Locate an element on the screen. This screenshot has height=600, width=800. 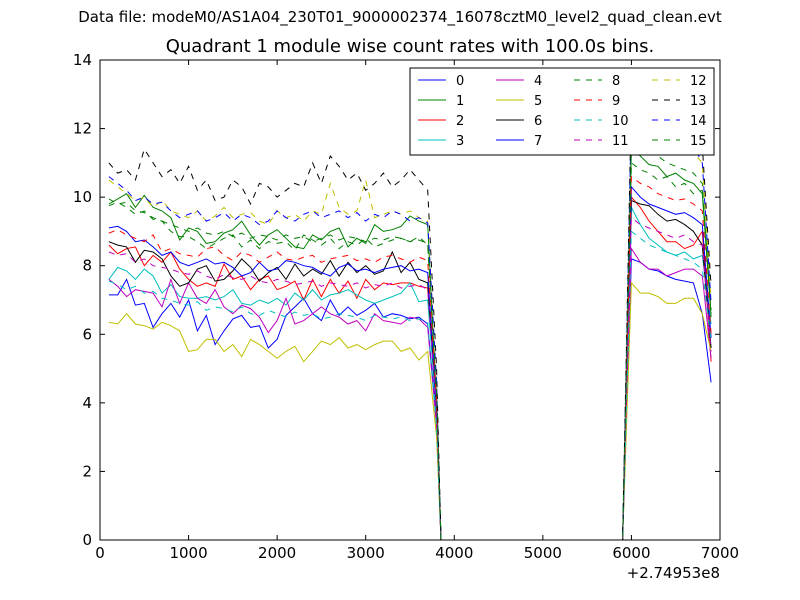
x-tick-label: 4000 is located at coordinates (454, 553).